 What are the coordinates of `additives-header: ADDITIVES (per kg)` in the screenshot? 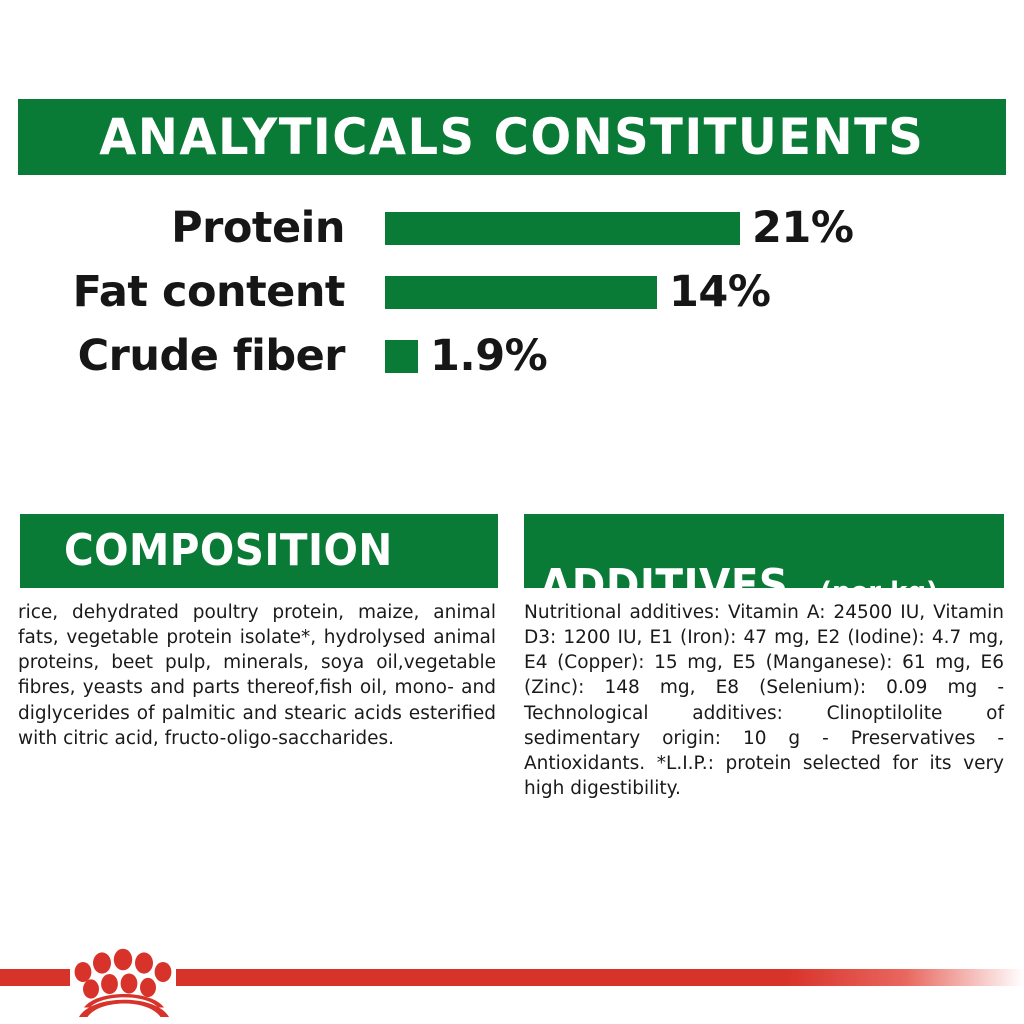 It's located at (764, 561).